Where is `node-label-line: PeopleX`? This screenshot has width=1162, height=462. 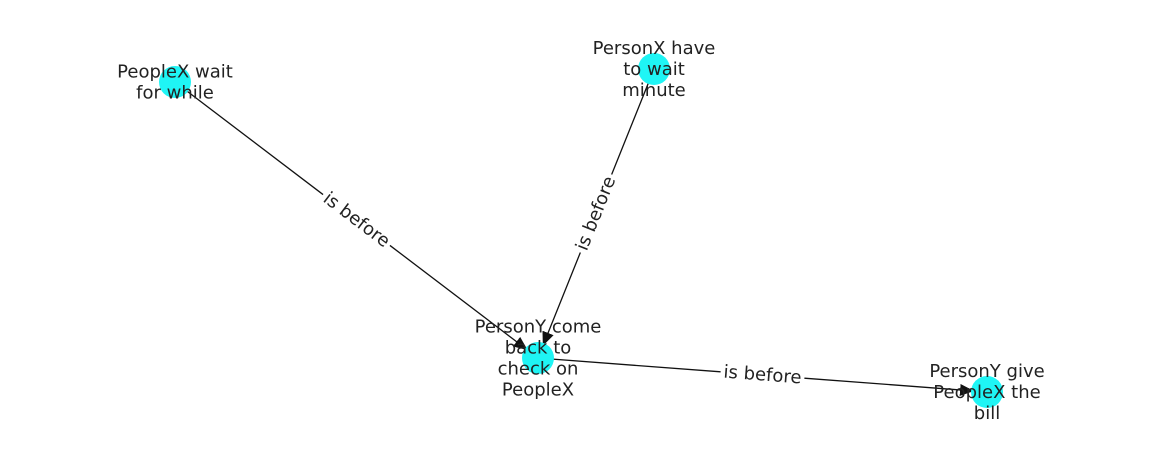
node-label-line: PeopleX is located at coordinates (538, 389).